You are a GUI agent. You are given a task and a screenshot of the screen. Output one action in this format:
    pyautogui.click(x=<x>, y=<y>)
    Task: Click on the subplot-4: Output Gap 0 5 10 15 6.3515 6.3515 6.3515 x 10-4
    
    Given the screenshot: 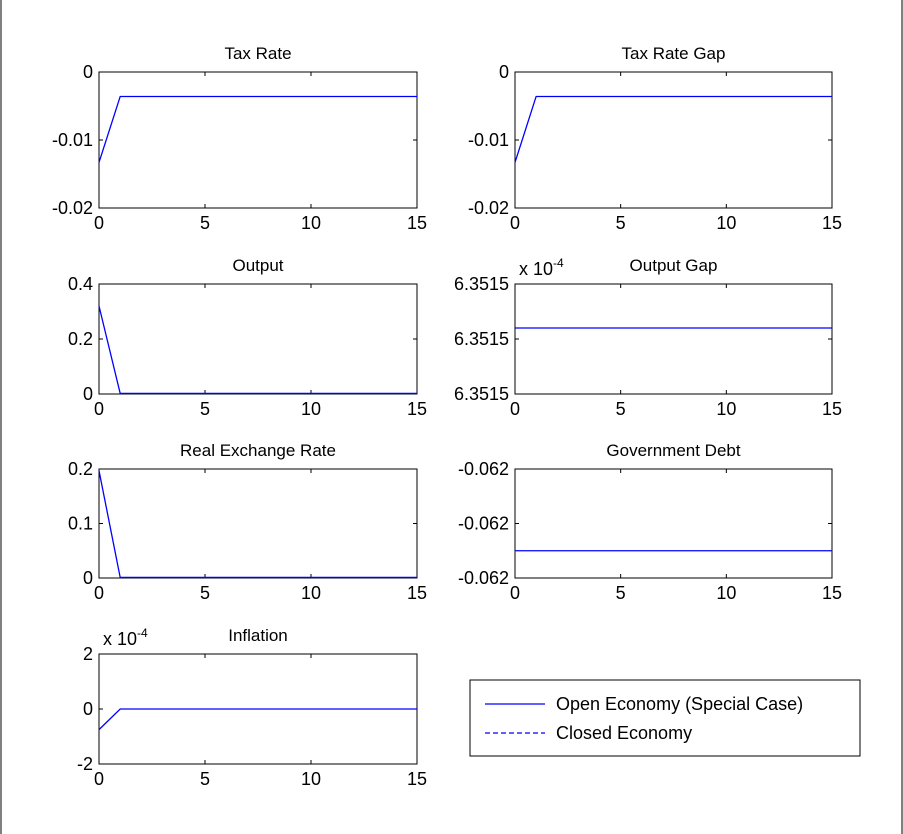 What is the action you would take?
    pyautogui.click(x=648, y=337)
    